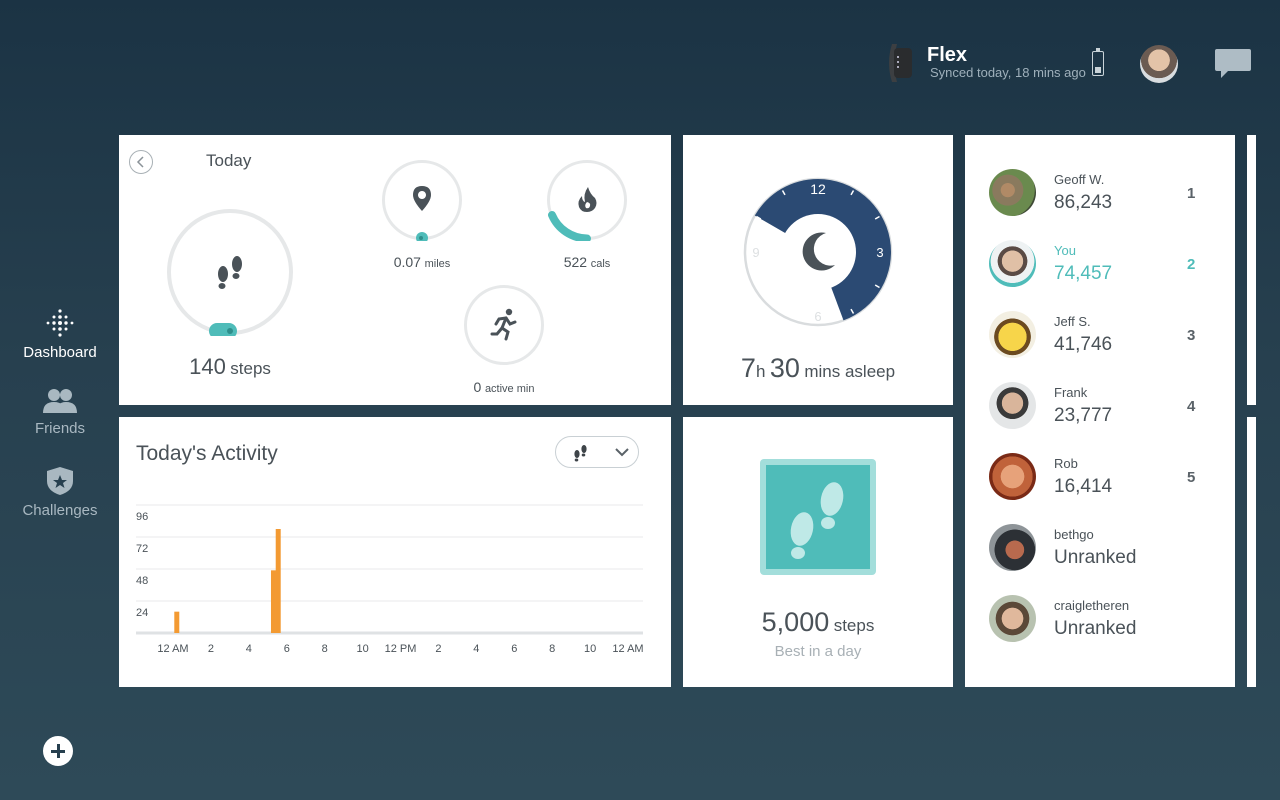  I want to click on runner-icon, so click(503, 324).